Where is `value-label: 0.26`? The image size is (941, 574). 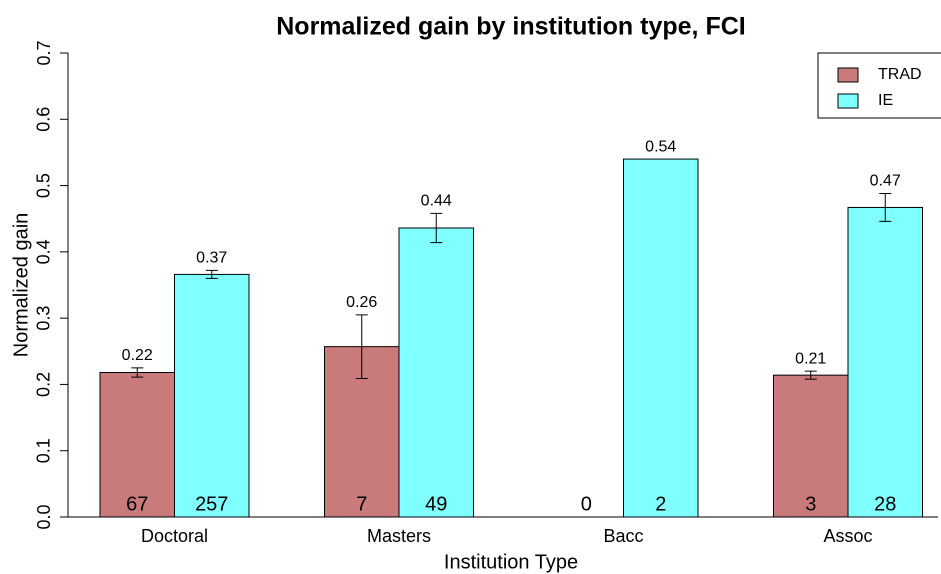
value-label: 0.26 is located at coordinates (361, 302).